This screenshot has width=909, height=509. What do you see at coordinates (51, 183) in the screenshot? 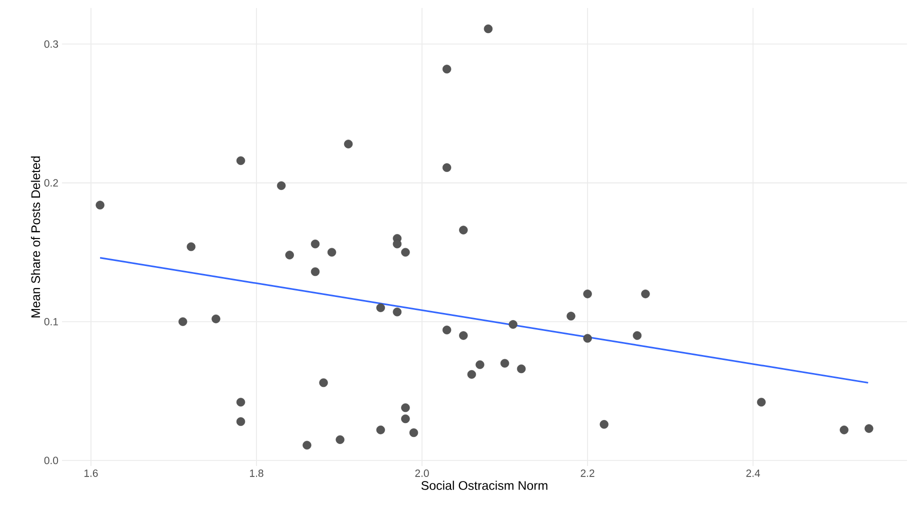
I see `y-tick-label: 0.2` at bounding box center [51, 183].